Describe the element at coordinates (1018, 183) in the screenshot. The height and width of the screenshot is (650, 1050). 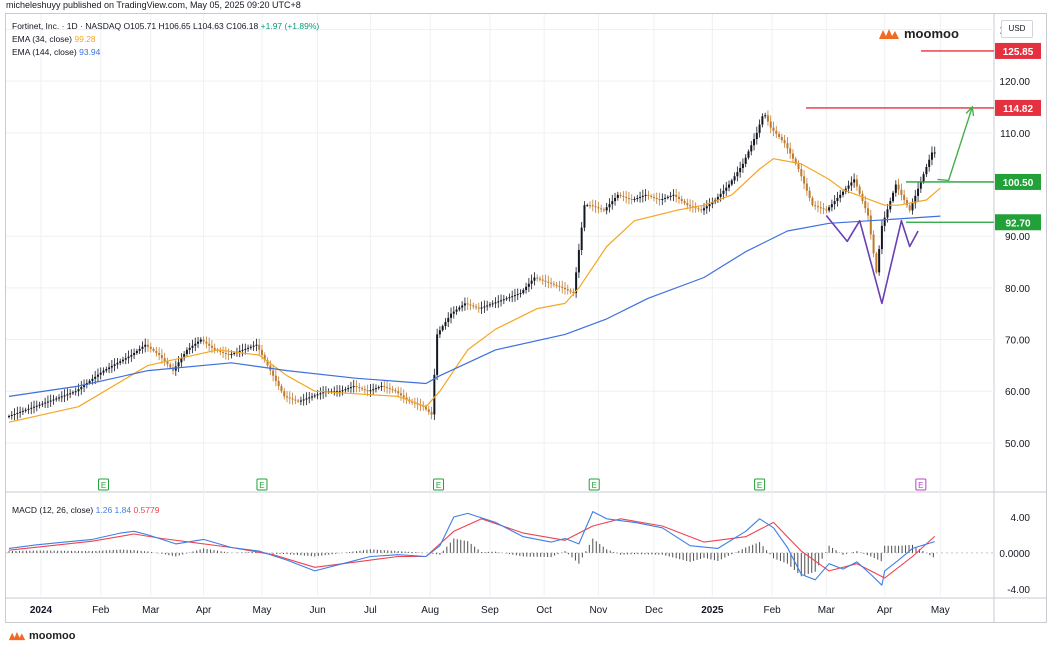
I see `level-label-text: 100.50` at that location.